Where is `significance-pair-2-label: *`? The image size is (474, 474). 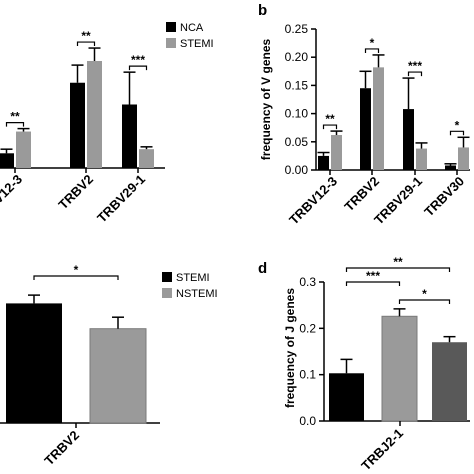 significance-pair-2-label: * is located at coordinates (424, 294).